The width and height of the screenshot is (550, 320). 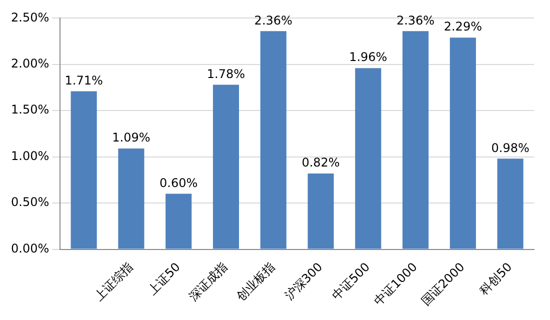 I want to click on x-tick-label: 科创50, so click(x=495, y=279).